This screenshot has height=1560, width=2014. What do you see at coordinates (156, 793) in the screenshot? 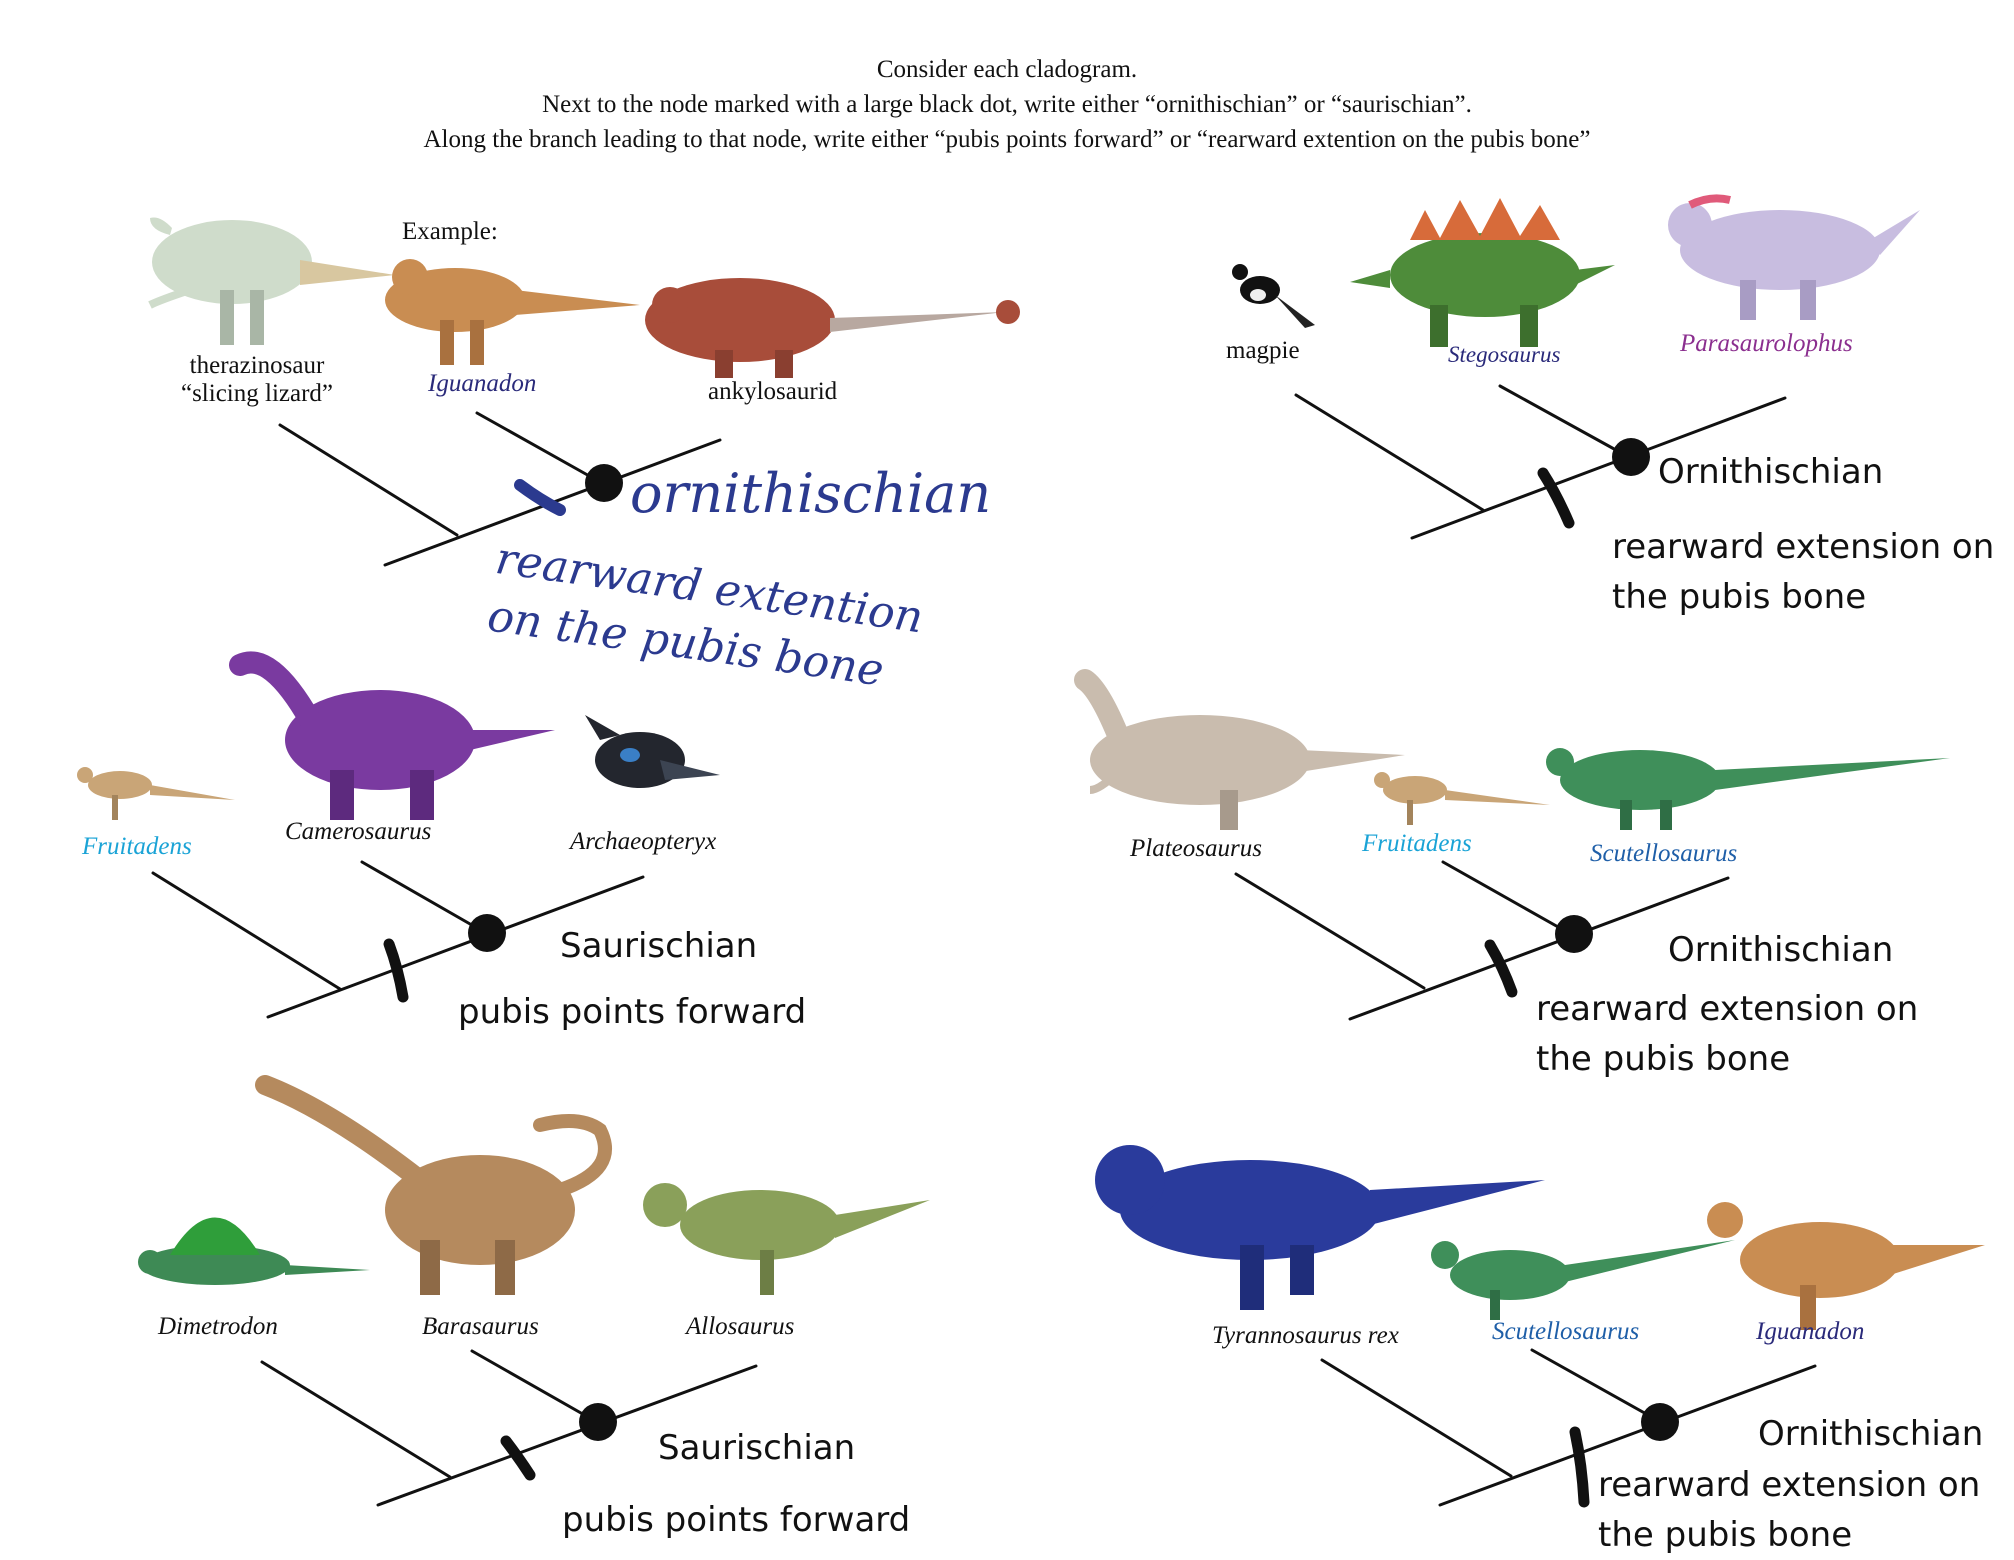
I see `fruitadens-illustration` at bounding box center [156, 793].